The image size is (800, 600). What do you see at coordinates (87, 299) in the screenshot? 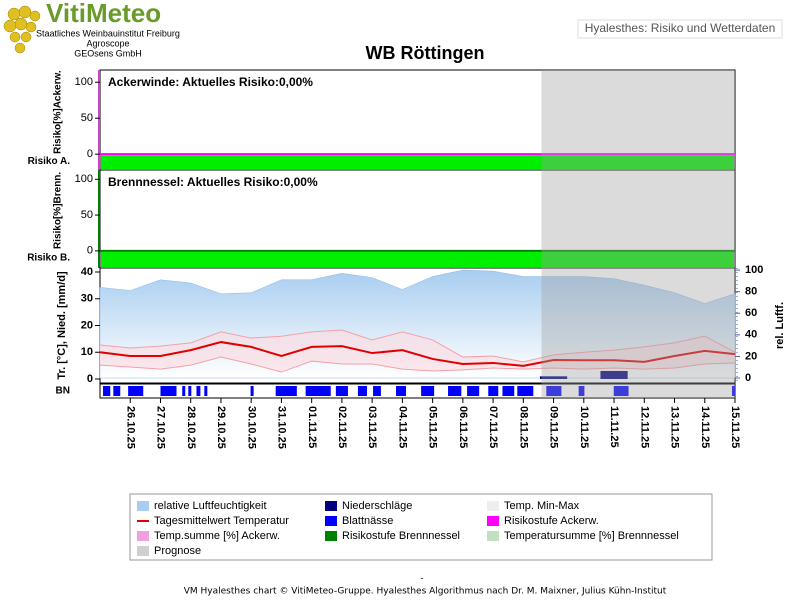
I see `y-tick-label: 30` at bounding box center [87, 299].